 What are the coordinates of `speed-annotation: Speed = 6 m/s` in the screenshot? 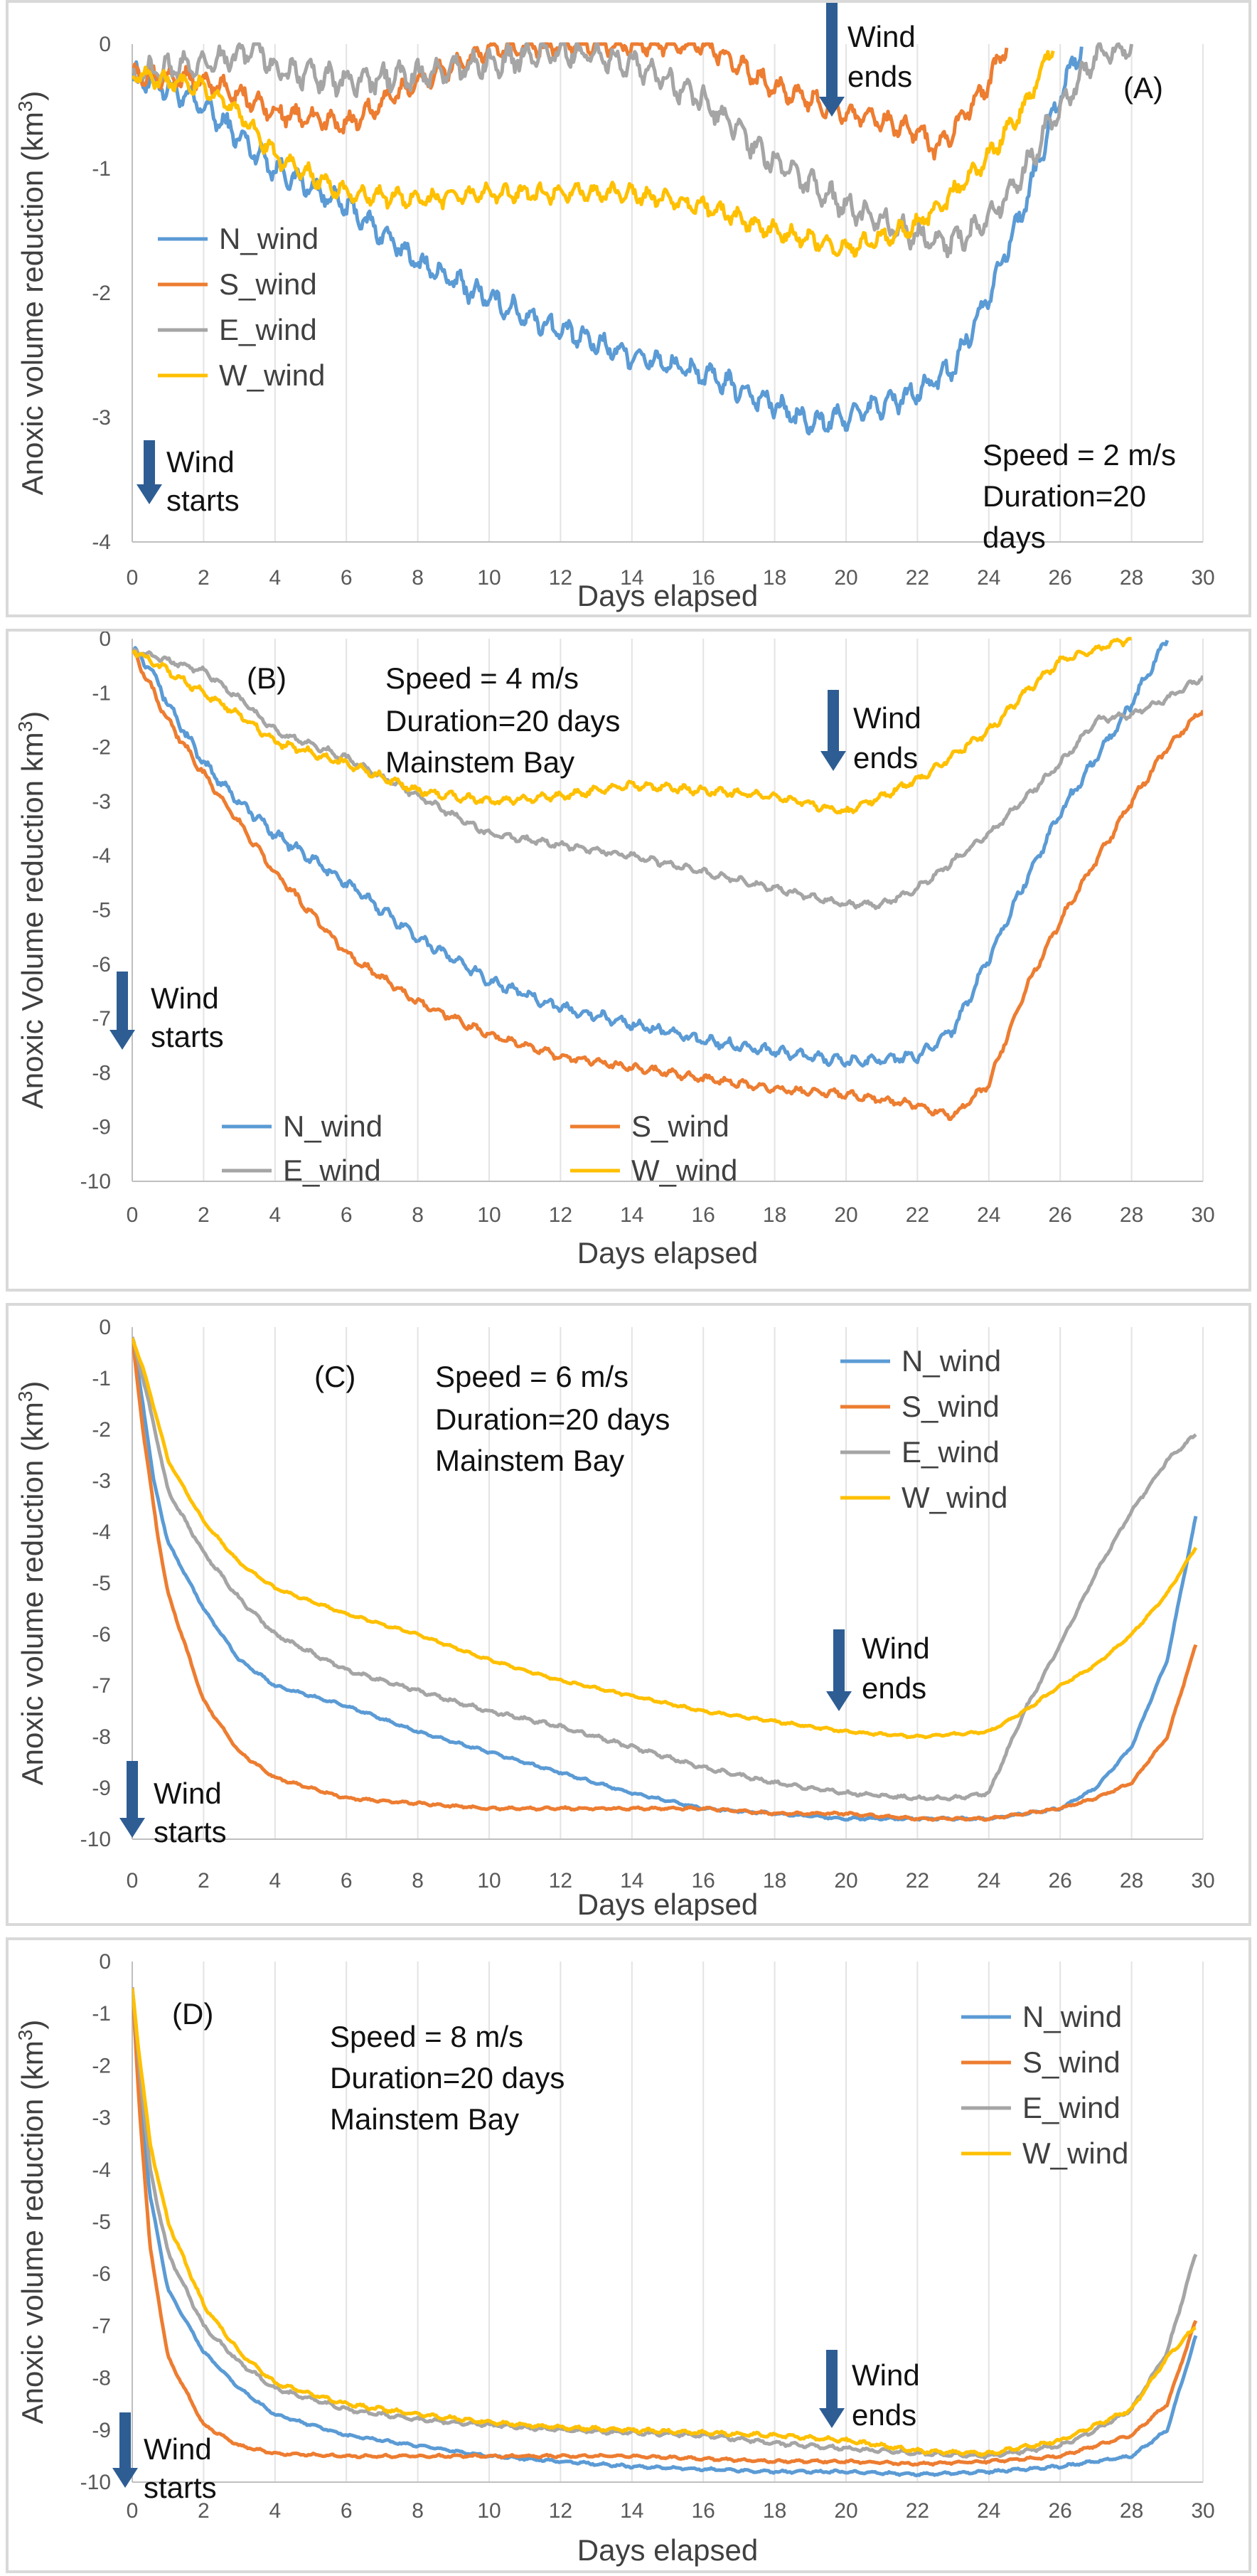 It's located at (531, 1376).